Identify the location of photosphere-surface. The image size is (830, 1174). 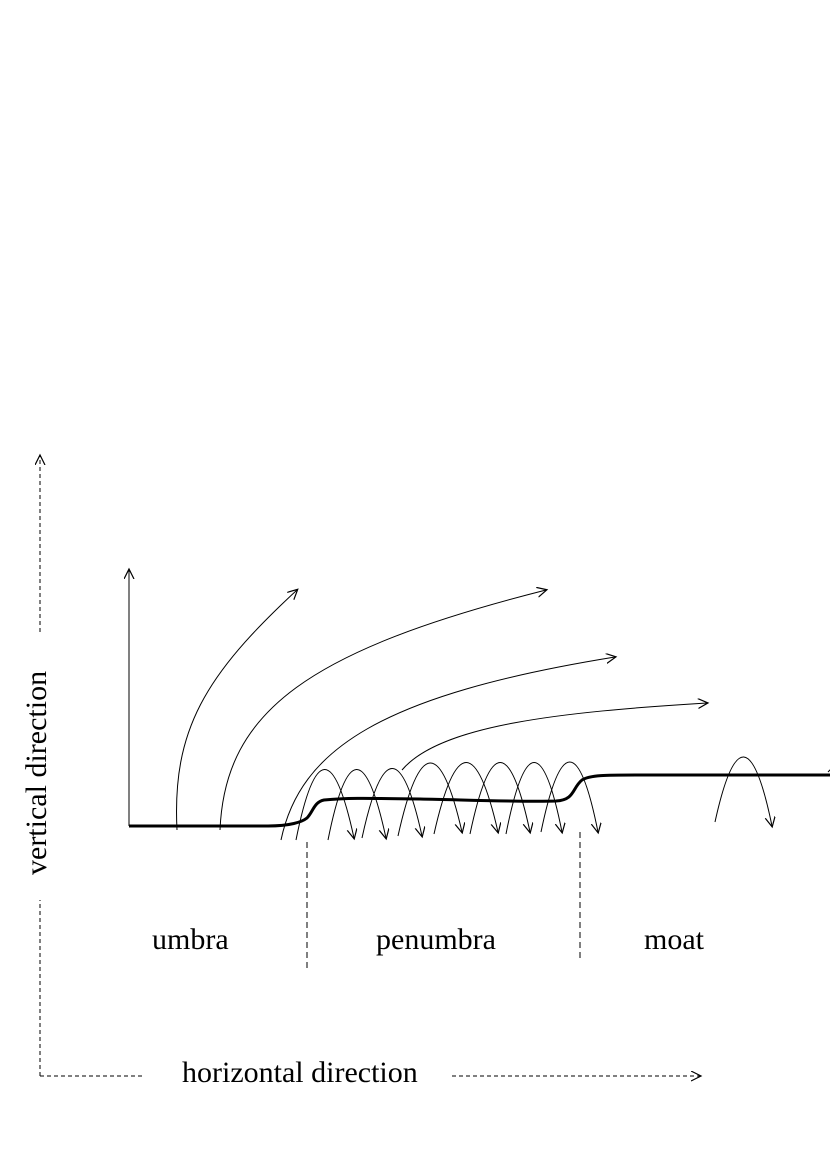
(479, 800).